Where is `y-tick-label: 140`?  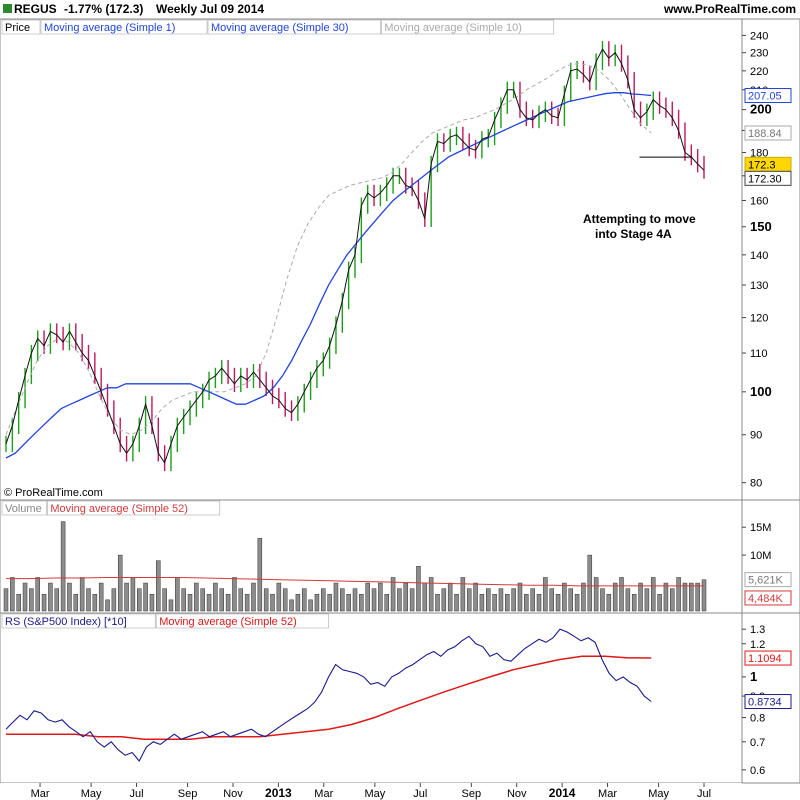 y-tick-label: 140 is located at coordinates (759, 256).